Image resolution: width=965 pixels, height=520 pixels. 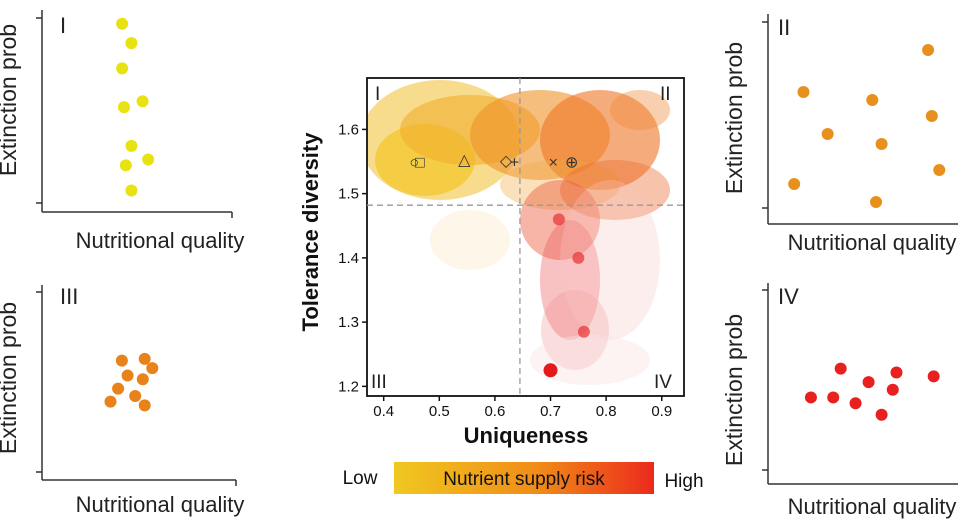 I want to click on panel-ii-label: II, so click(x=784, y=27).